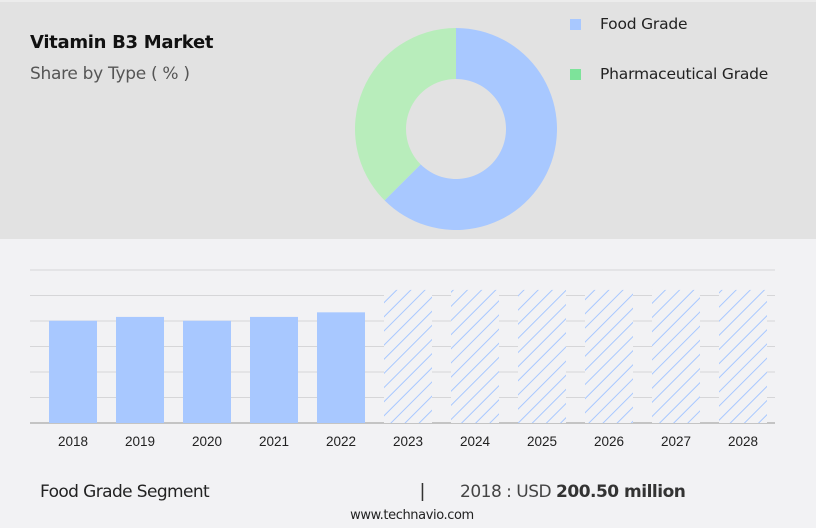  Describe the element at coordinates (412, 515) in the screenshot. I see `source-url: www.technavio.com` at that location.